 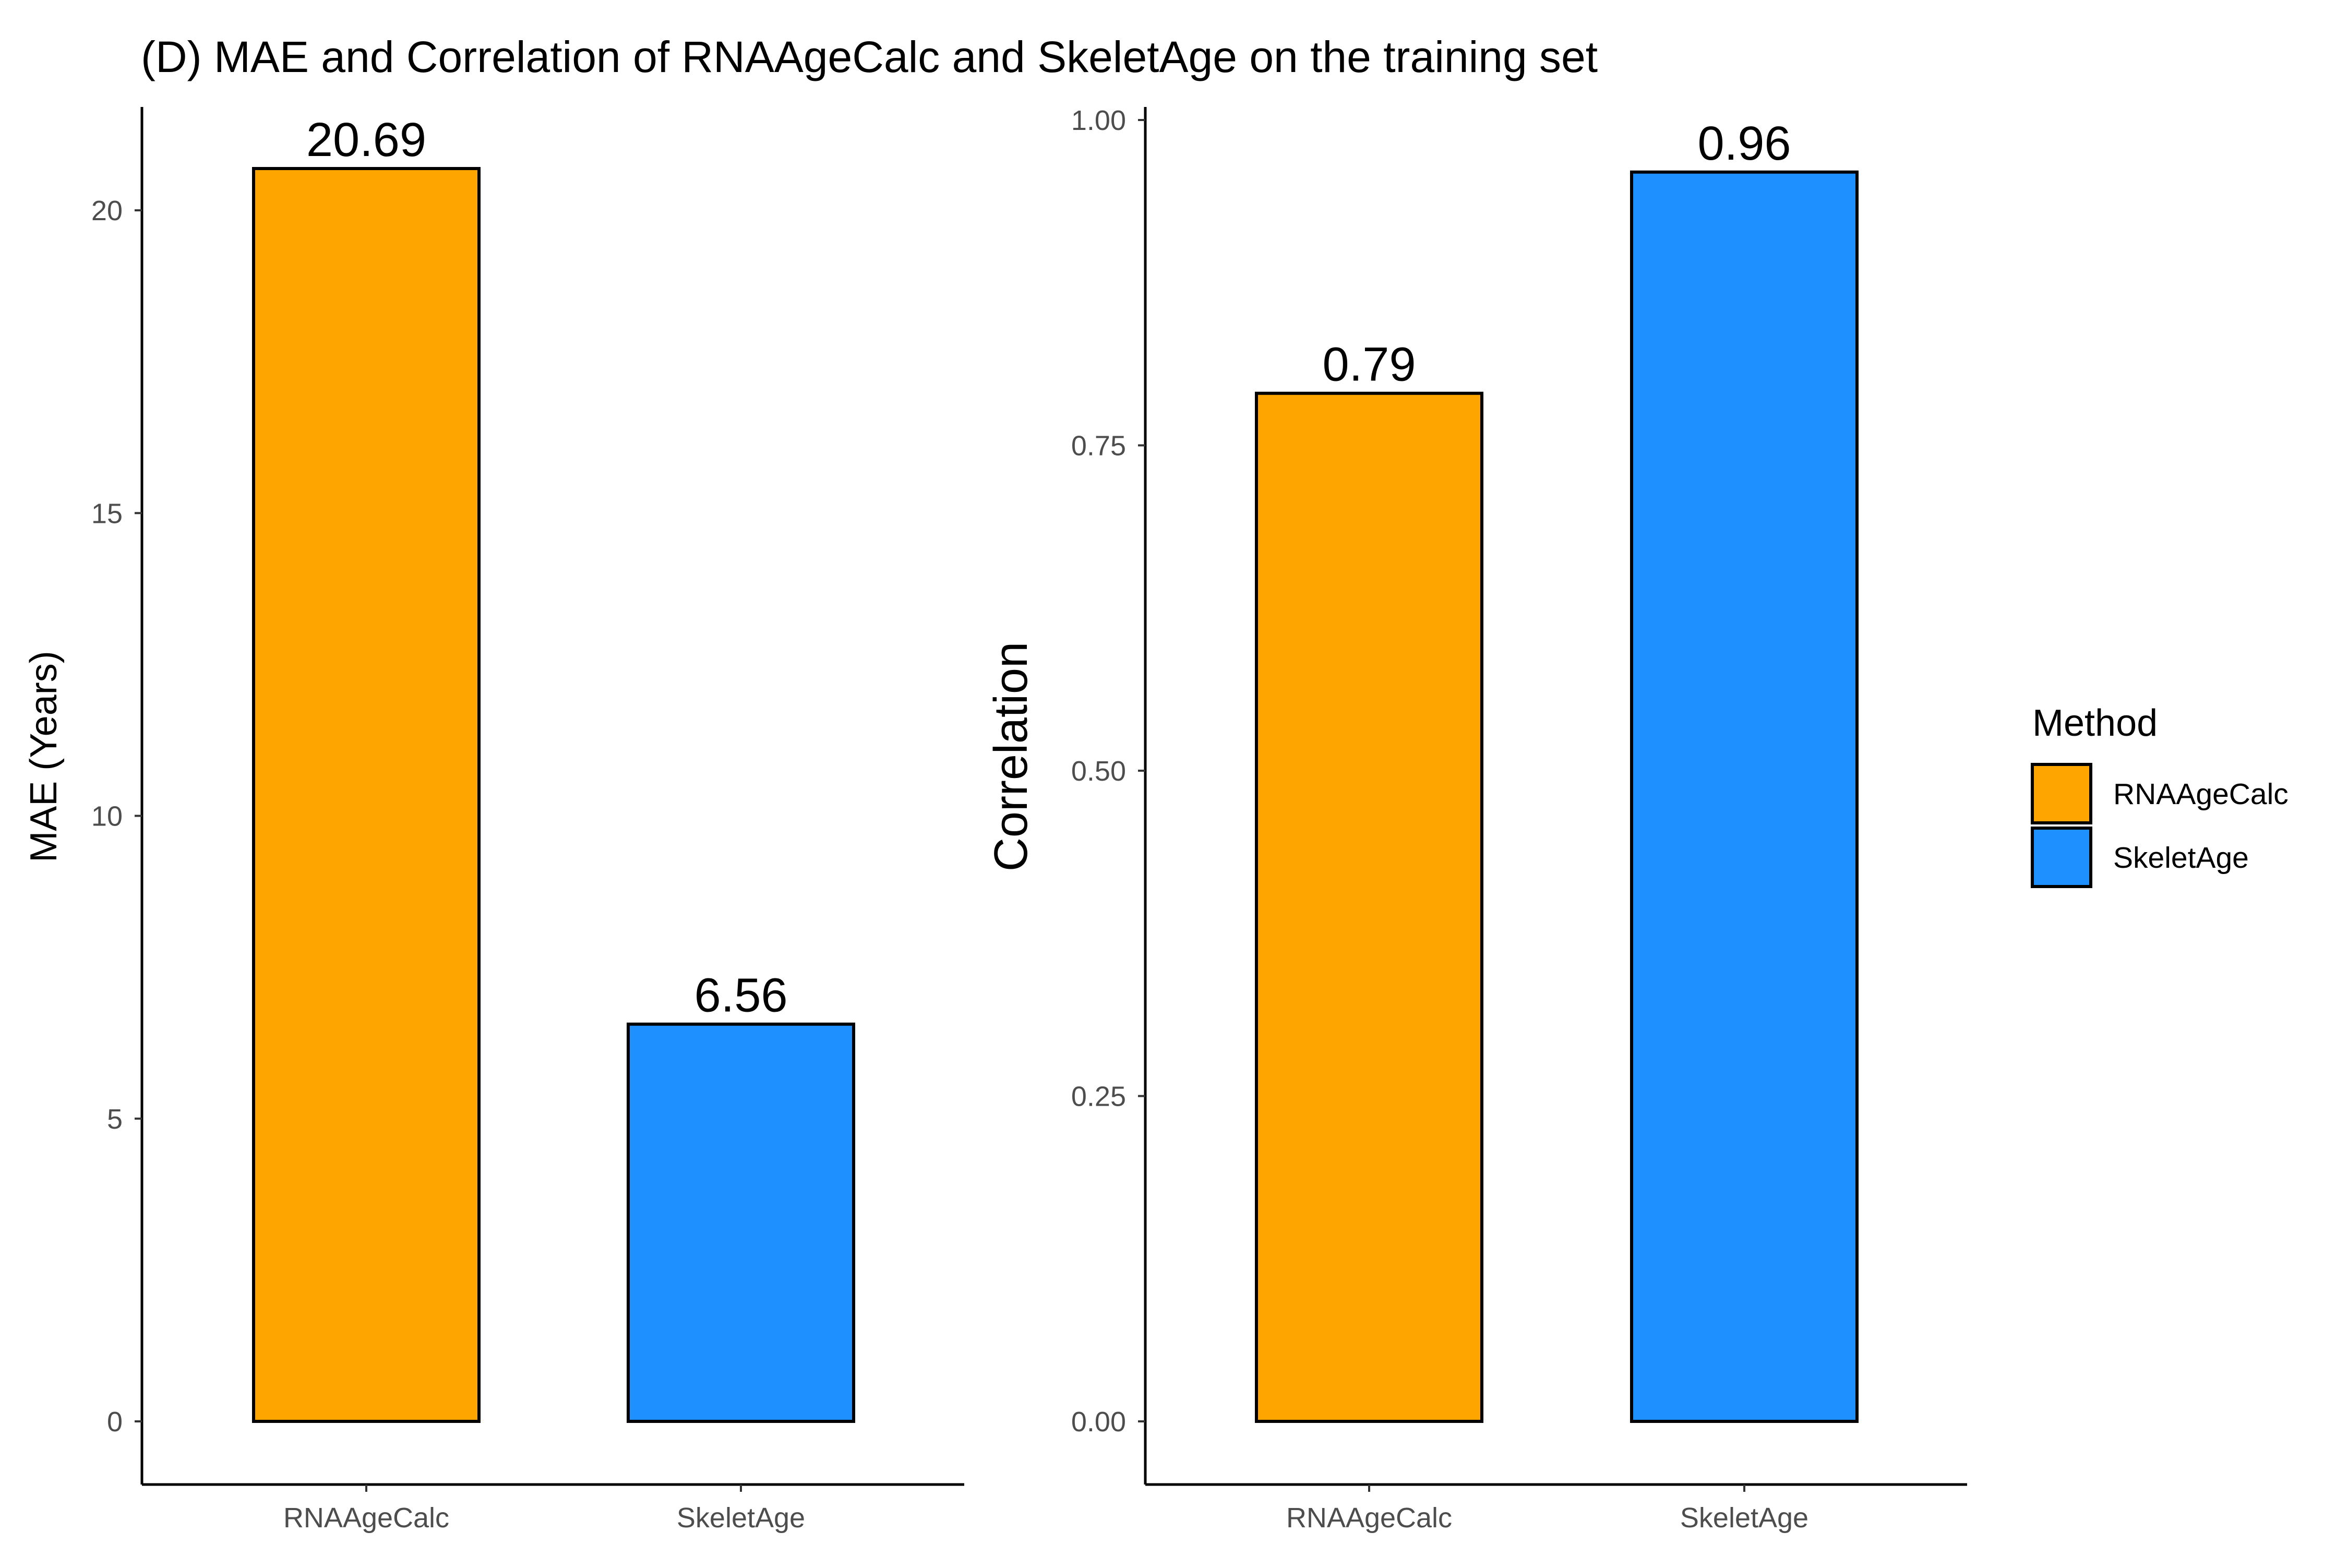 What do you see at coordinates (2201, 794) in the screenshot?
I see `legend-label: RNAAgeCalc` at bounding box center [2201, 794].